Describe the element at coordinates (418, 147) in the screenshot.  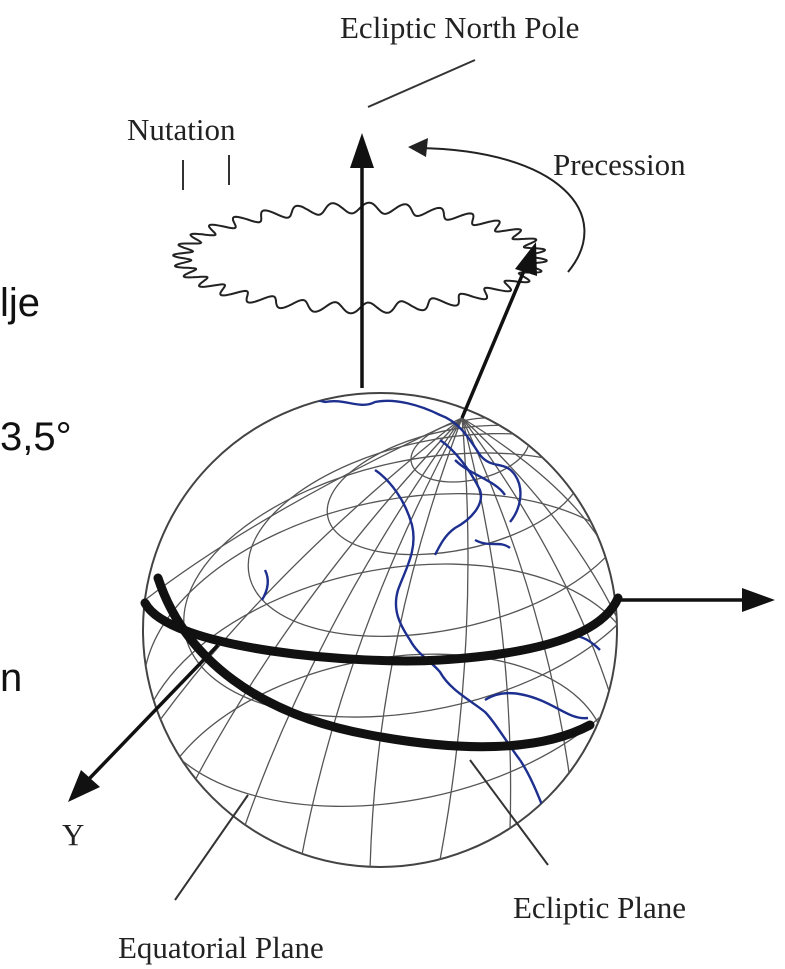
I see `precession-arrowhead` at that location.